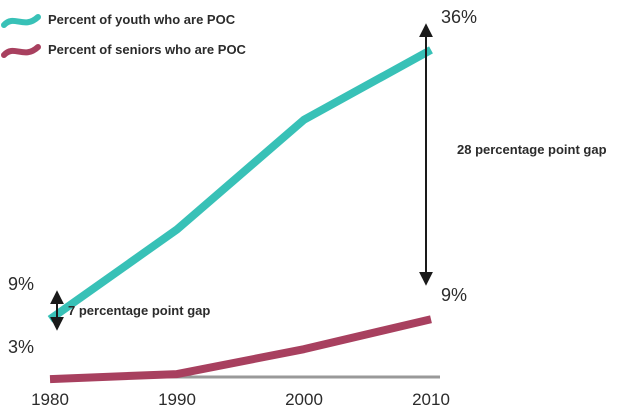  I want to click on value-label-youth-start: 9%, so click(21, 284).